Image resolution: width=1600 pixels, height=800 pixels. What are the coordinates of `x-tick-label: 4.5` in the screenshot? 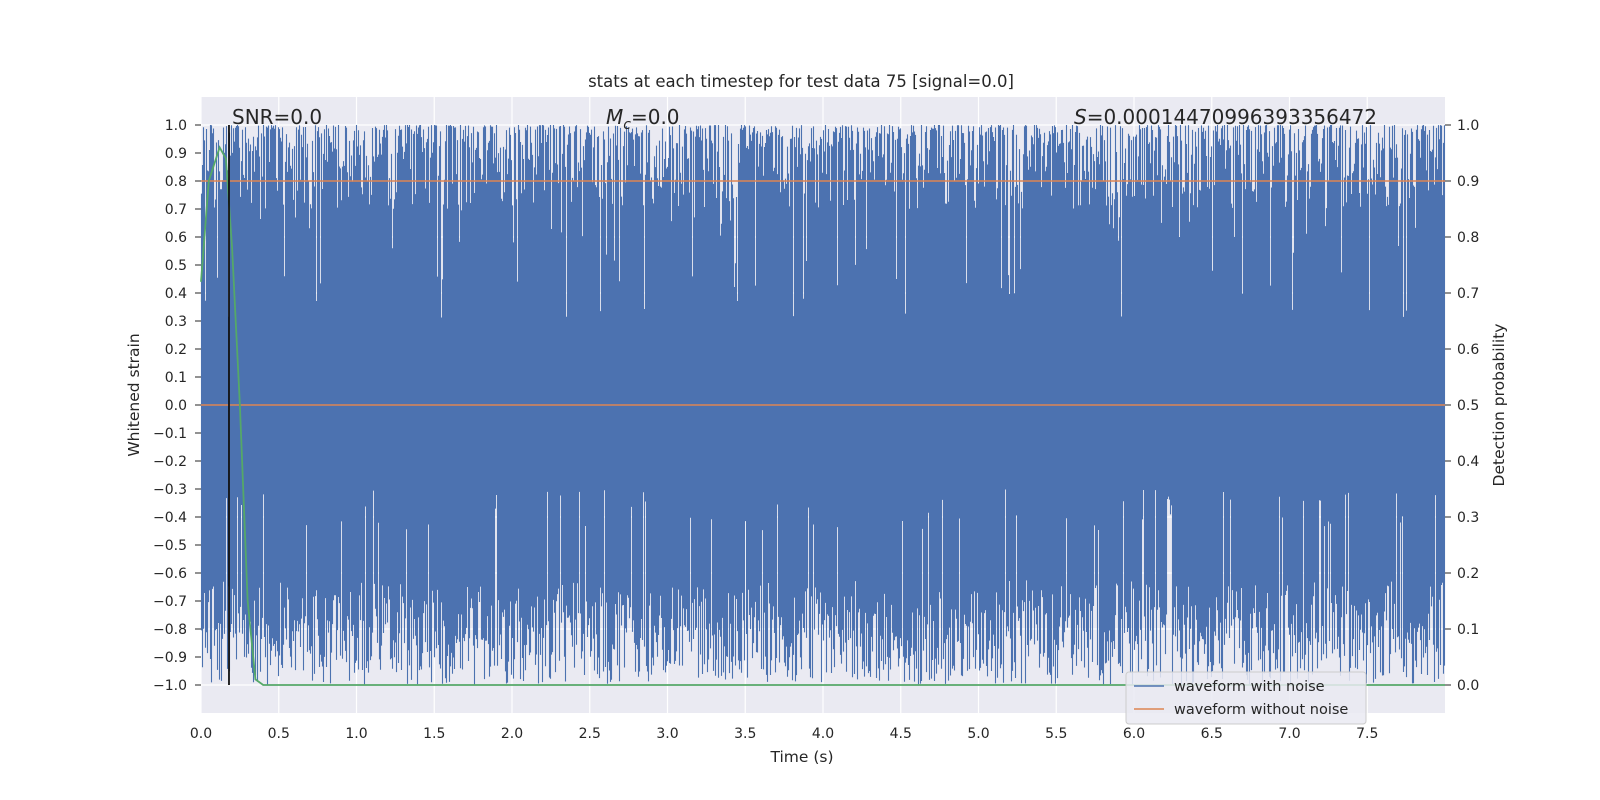 It's located at (901, 734).